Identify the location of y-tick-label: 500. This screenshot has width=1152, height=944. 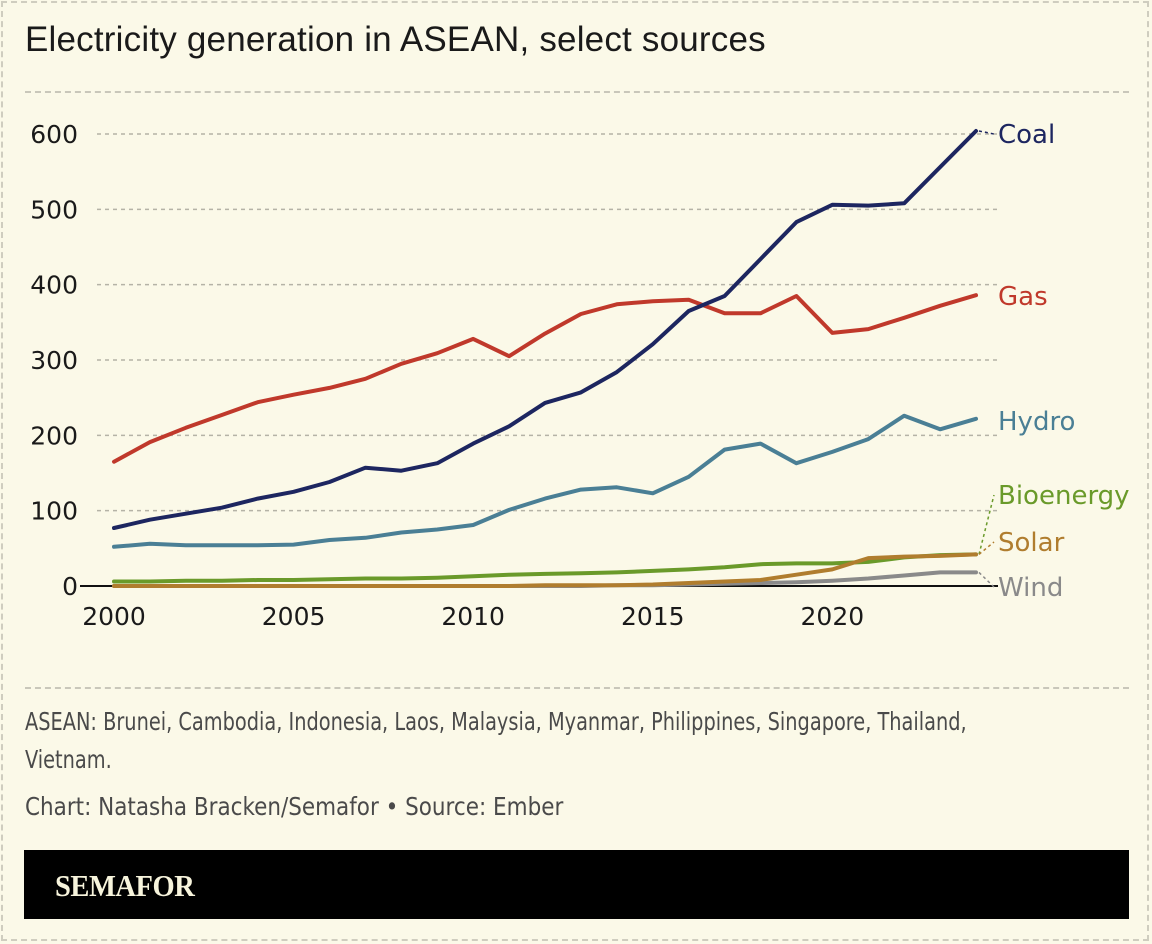
(54, 209).